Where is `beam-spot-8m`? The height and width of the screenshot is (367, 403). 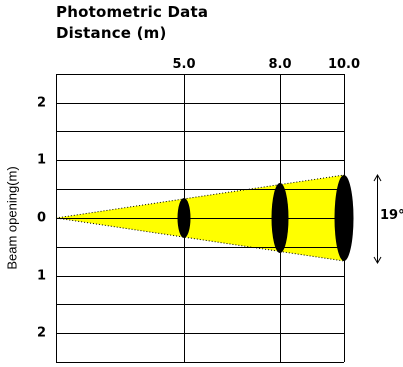
beam-spot-8m is located at coordinates (280, 218).